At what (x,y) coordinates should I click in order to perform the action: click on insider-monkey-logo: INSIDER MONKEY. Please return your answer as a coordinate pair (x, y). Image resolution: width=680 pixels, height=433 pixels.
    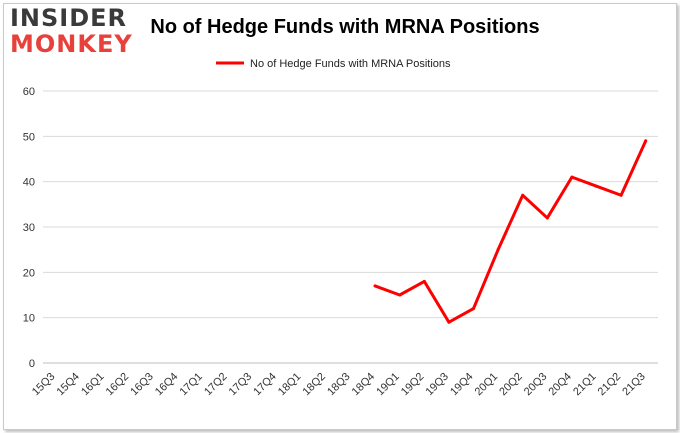
    Looking at the image, I should click on (71, 31).